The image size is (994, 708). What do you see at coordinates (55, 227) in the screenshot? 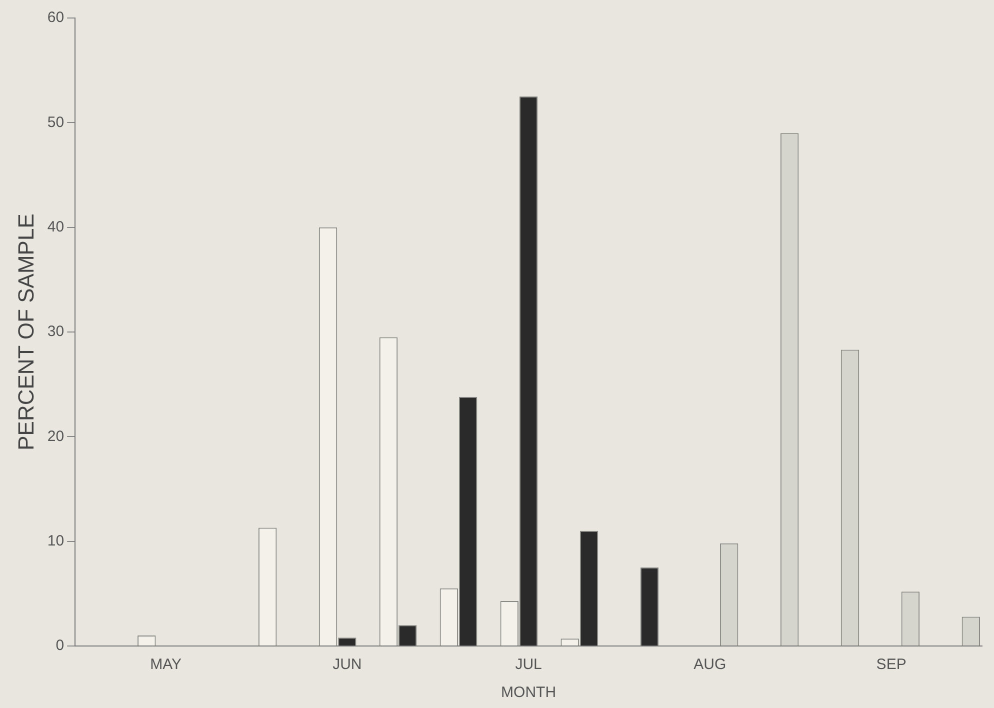
I see `y-tick-label: 40` at bounding box center [55, 227].